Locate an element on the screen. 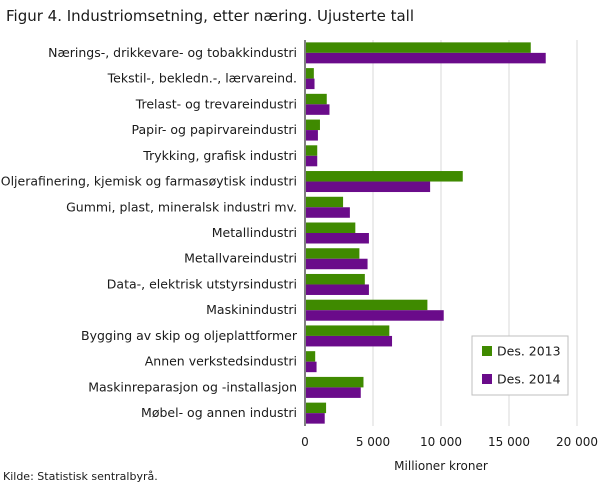  category-label: Tekstil-, bekledn.-, lærvareind. is located at coordinates (202, 78).